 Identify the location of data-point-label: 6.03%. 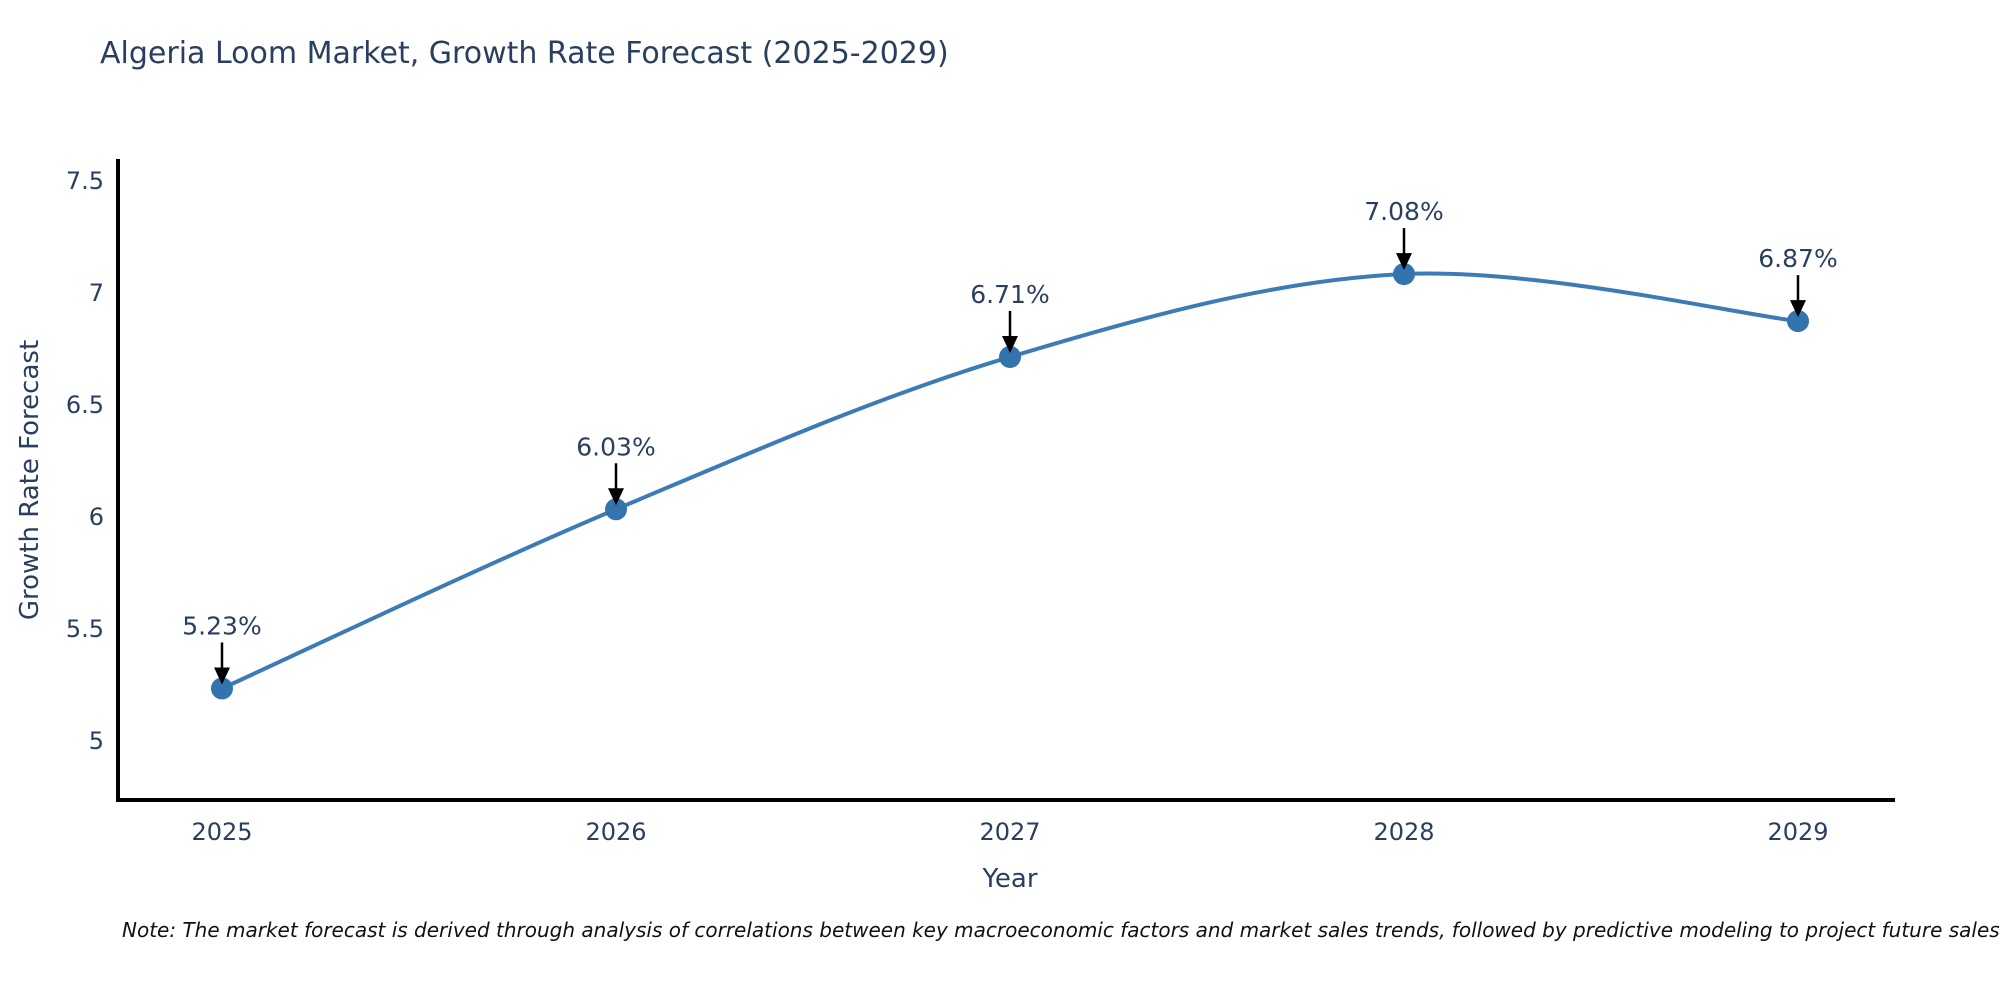
(615, 446).